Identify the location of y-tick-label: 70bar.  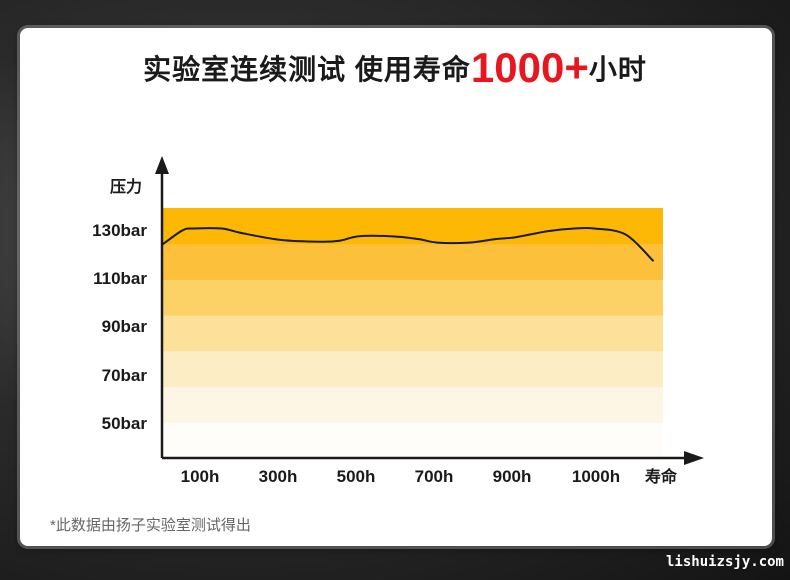
(125, 375).